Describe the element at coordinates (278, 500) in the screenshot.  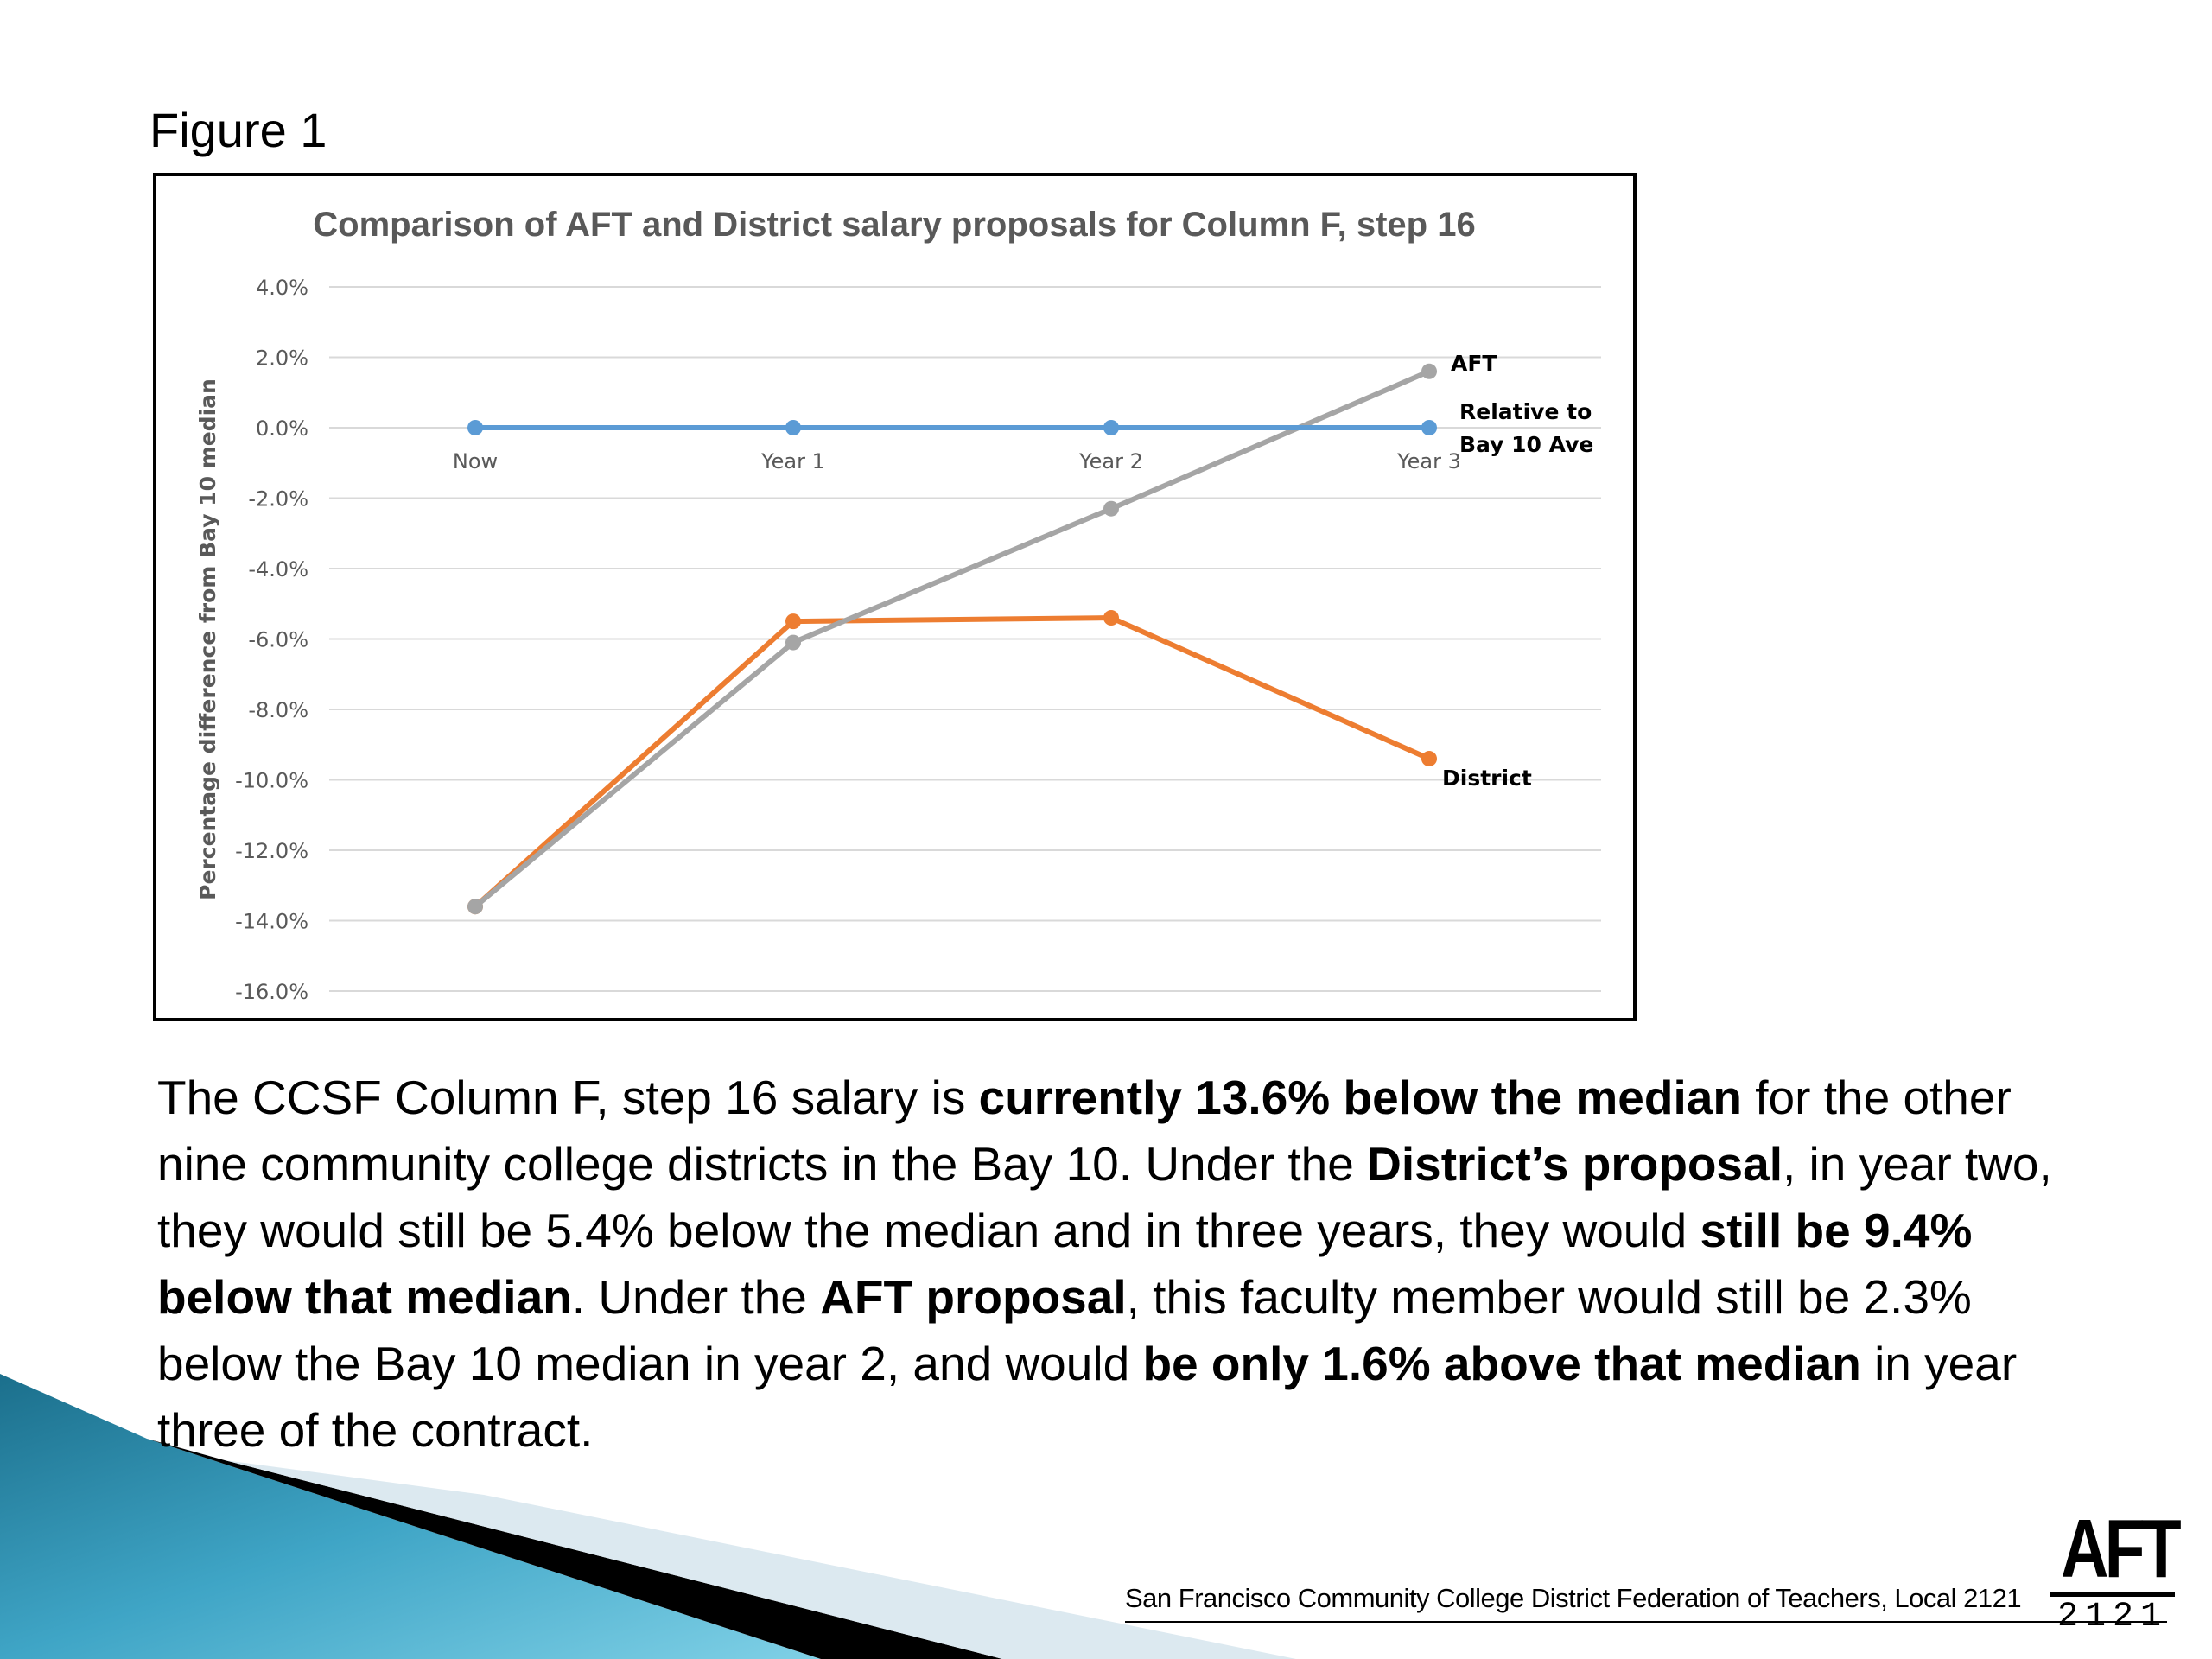
I see `y-tick-label: -2.0%` at that location.